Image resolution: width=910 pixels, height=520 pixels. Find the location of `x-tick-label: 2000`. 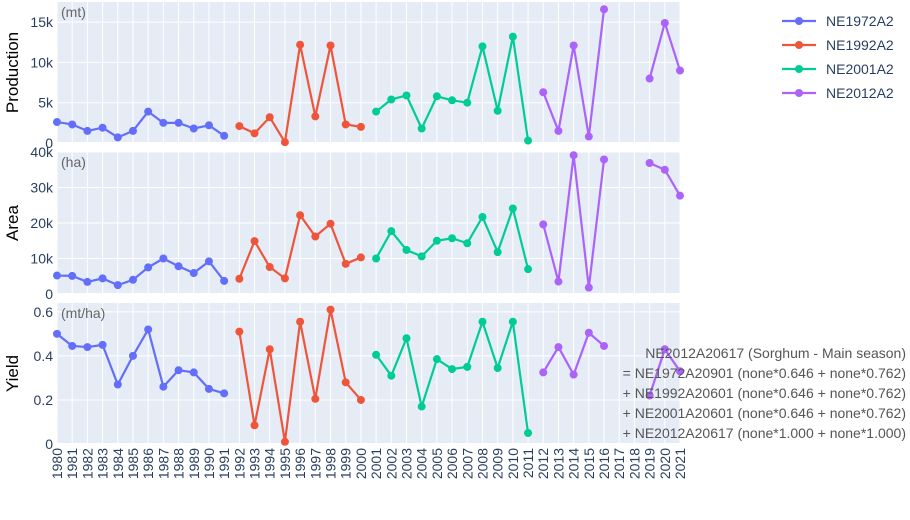

x-tick-label: 2000 is located at coordinates (361, 463).